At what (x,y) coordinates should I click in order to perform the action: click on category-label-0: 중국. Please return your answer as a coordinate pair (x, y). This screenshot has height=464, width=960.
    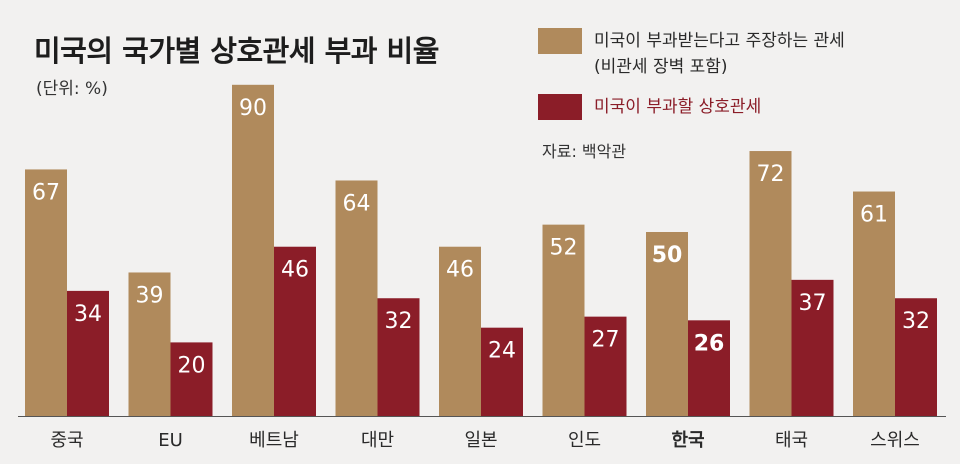
    Looking at the image, I should click on (66, 440).